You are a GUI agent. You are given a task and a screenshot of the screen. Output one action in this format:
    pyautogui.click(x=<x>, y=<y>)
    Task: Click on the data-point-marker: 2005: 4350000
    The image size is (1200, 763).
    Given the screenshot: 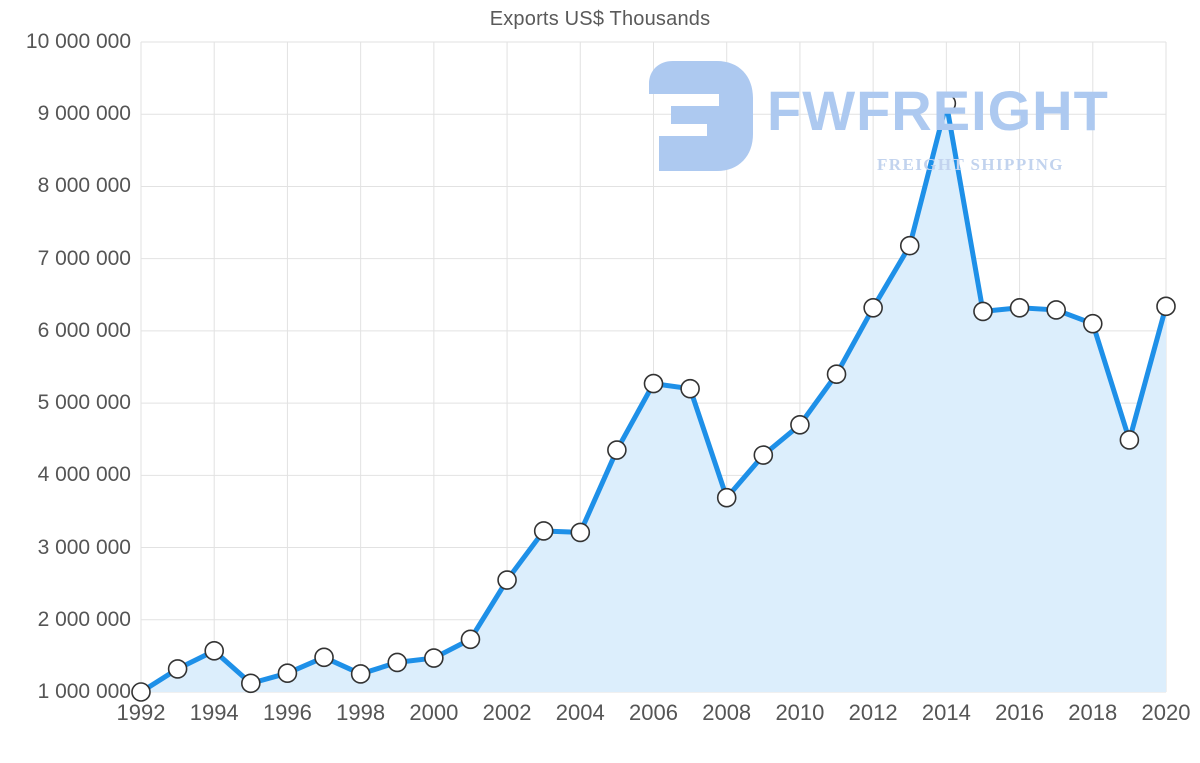 What is the action you would take?
    pyautogui.click(x=617, y=450)
    